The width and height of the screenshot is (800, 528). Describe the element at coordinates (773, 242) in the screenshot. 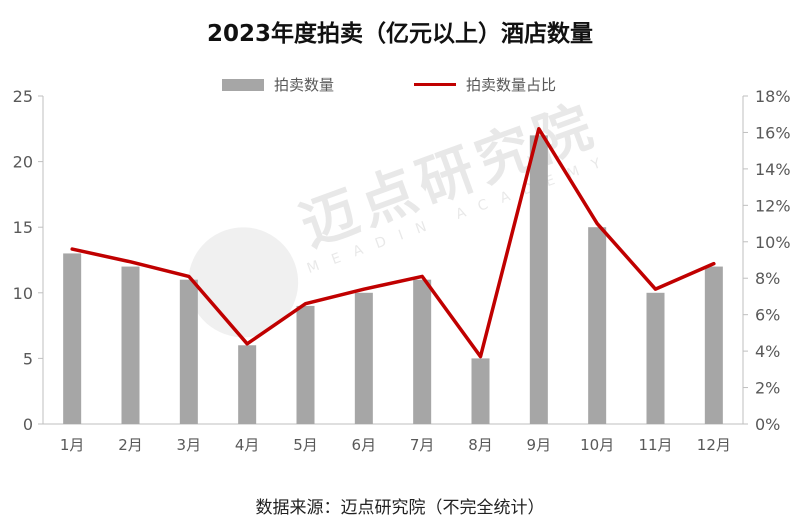

I see `right-tick-label: 10%` at that location.